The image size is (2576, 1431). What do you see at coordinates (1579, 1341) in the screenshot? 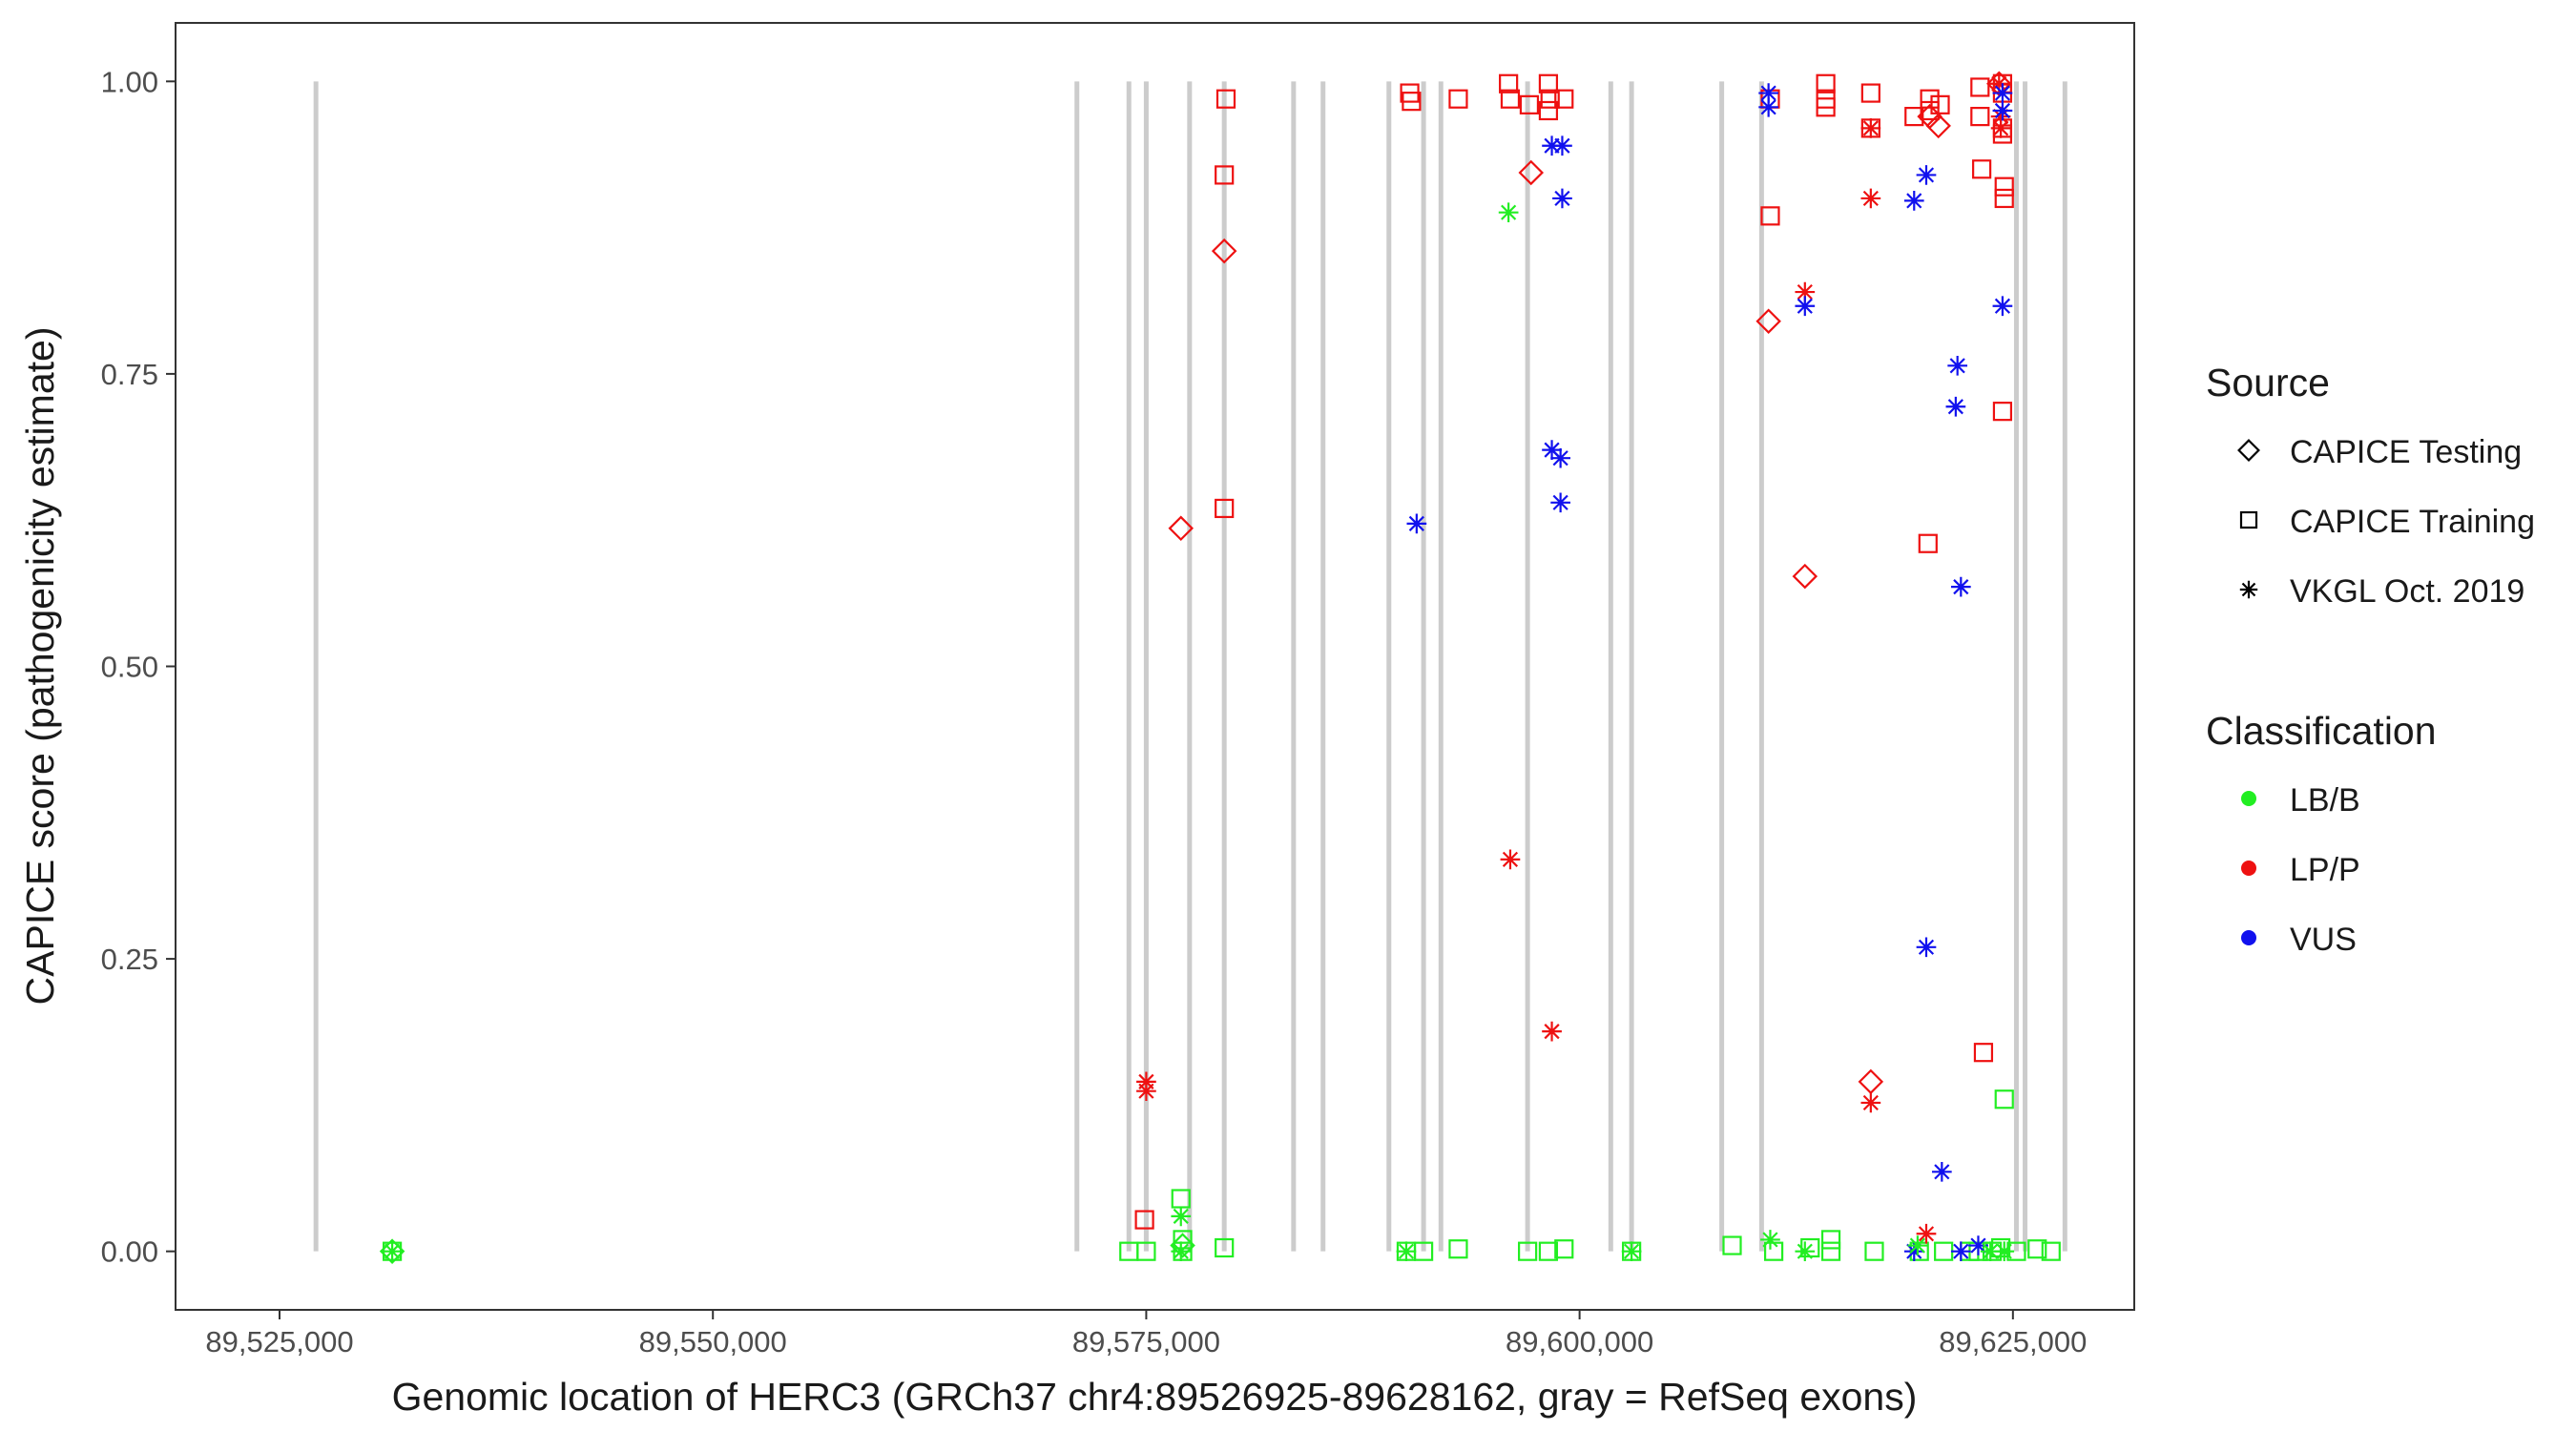
I see `x-tick-label: 89,600,000` at bounding box center [1579, 1341].